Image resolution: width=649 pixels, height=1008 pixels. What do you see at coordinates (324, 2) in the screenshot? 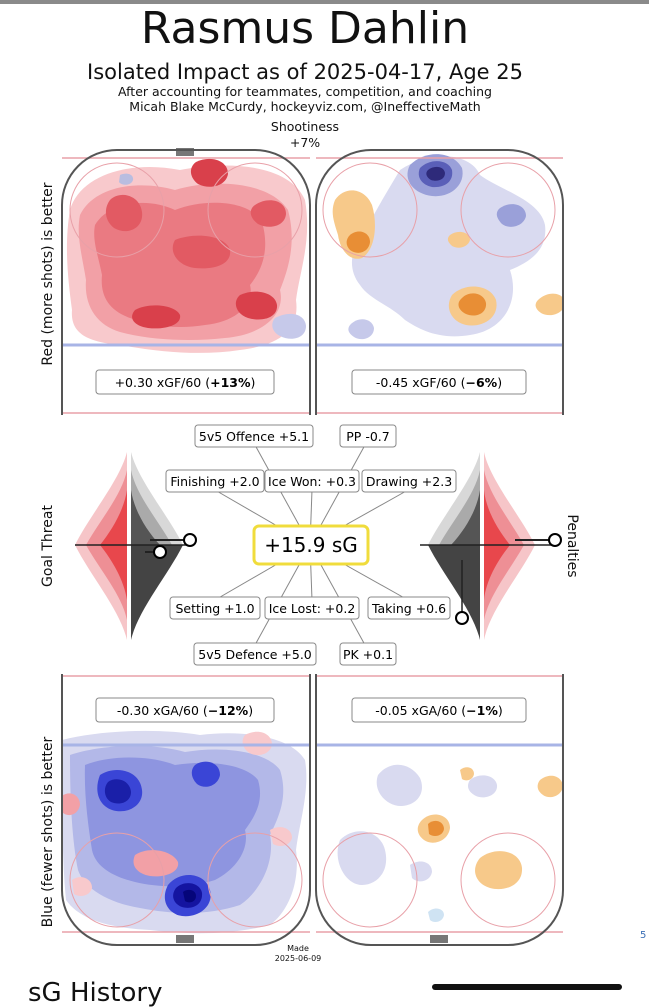
I see `top-edge-bar` at bounding box center [324, 2].